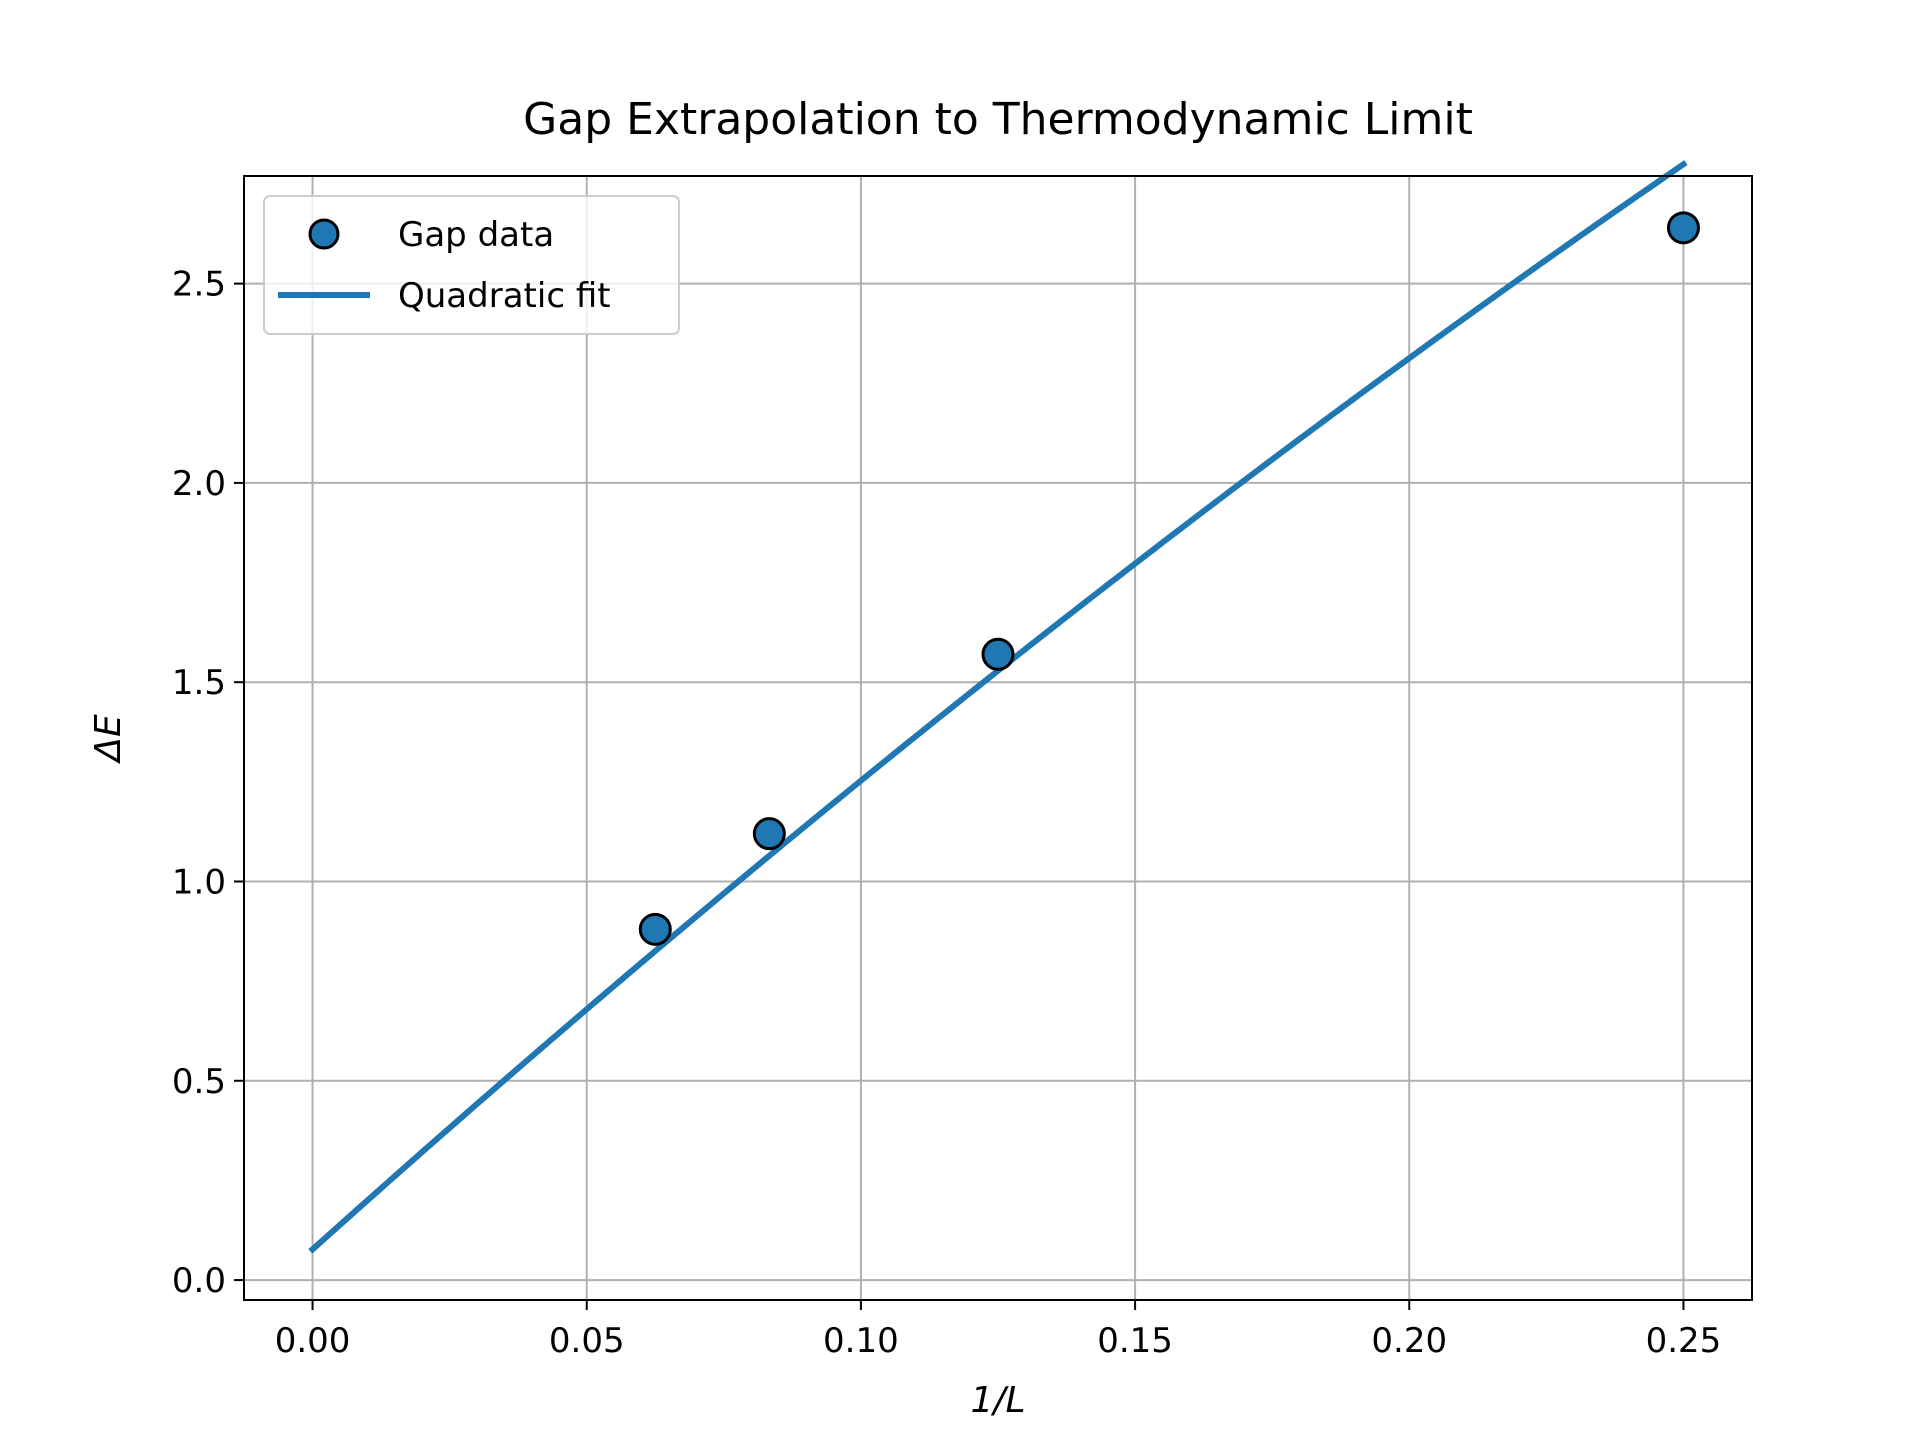 The height and width of the screenshot is (1440, 1920). I want to click on chart-title: Gap Extrapolation to Thermodynamic Limit, so click(998, 119).